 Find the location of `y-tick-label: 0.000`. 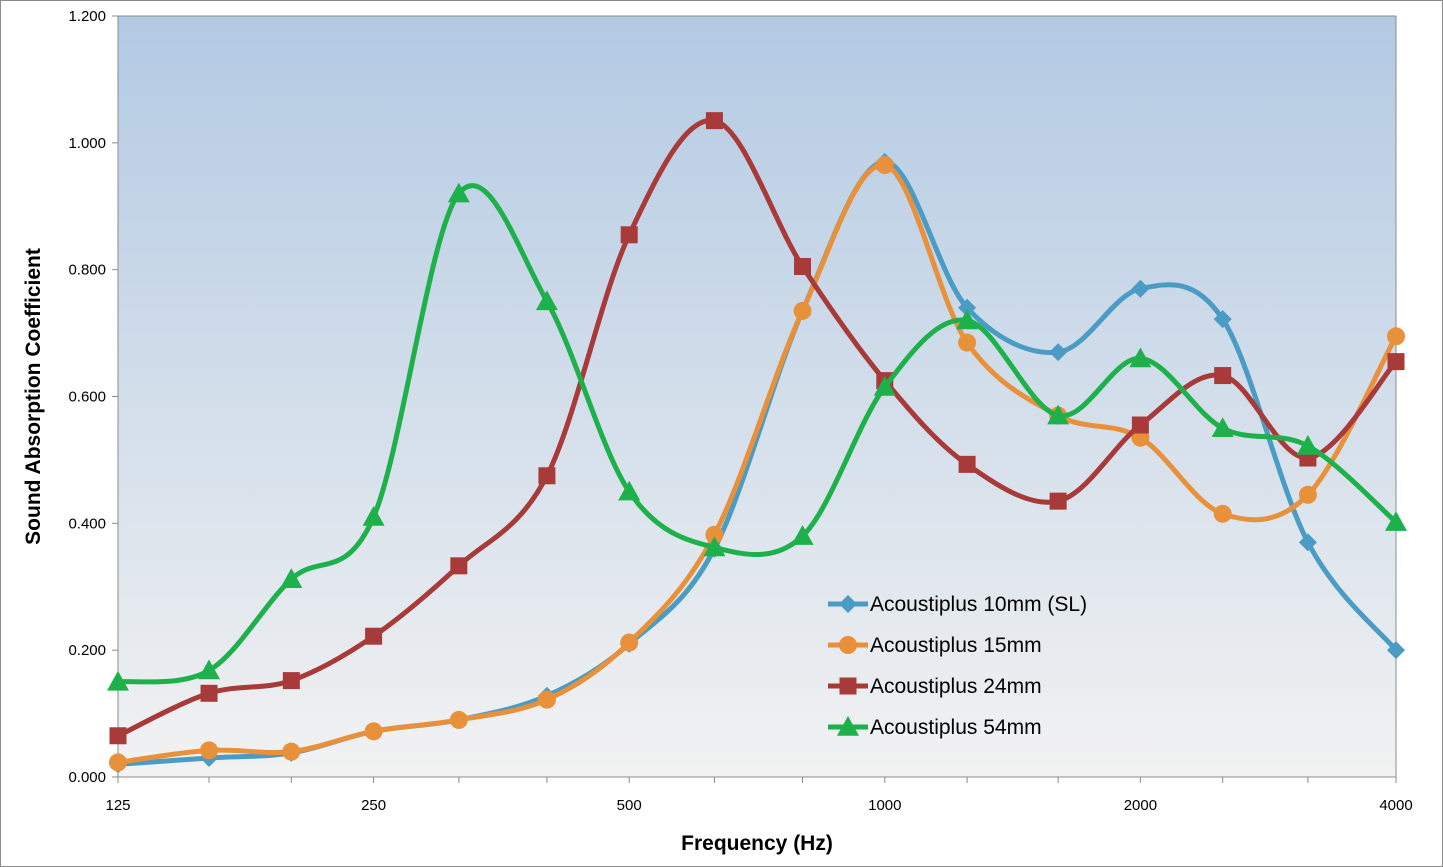

y-tick-label: 0.000 is located at coordinates (87, 777).